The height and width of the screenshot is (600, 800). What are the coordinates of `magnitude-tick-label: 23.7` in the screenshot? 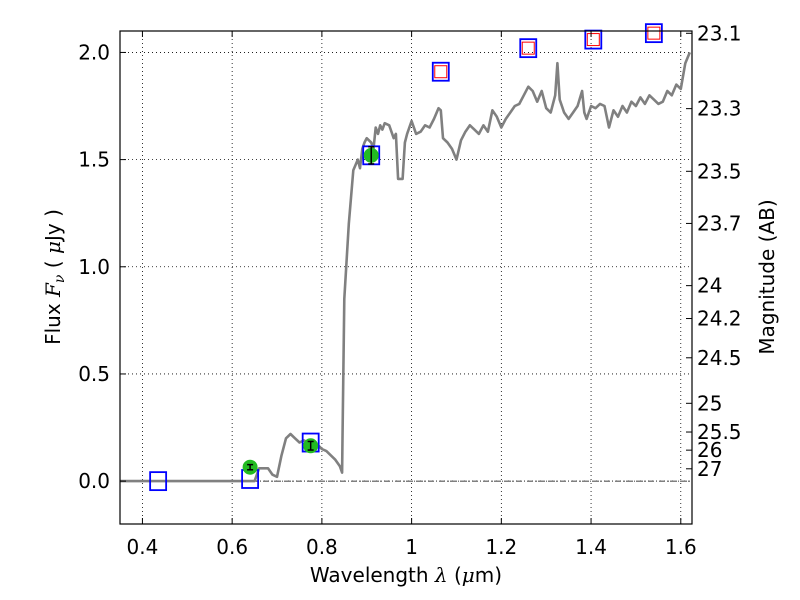 It's located at (719, 223).